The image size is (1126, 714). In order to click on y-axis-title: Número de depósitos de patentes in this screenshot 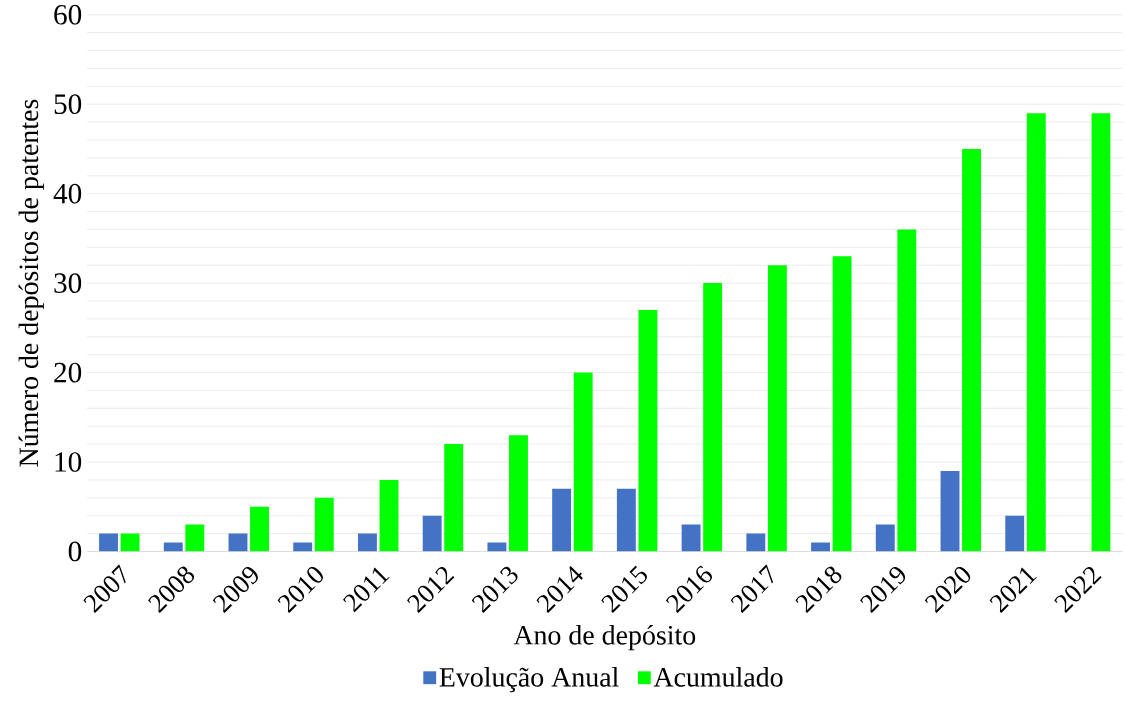, I will do `click(31, 283)`.